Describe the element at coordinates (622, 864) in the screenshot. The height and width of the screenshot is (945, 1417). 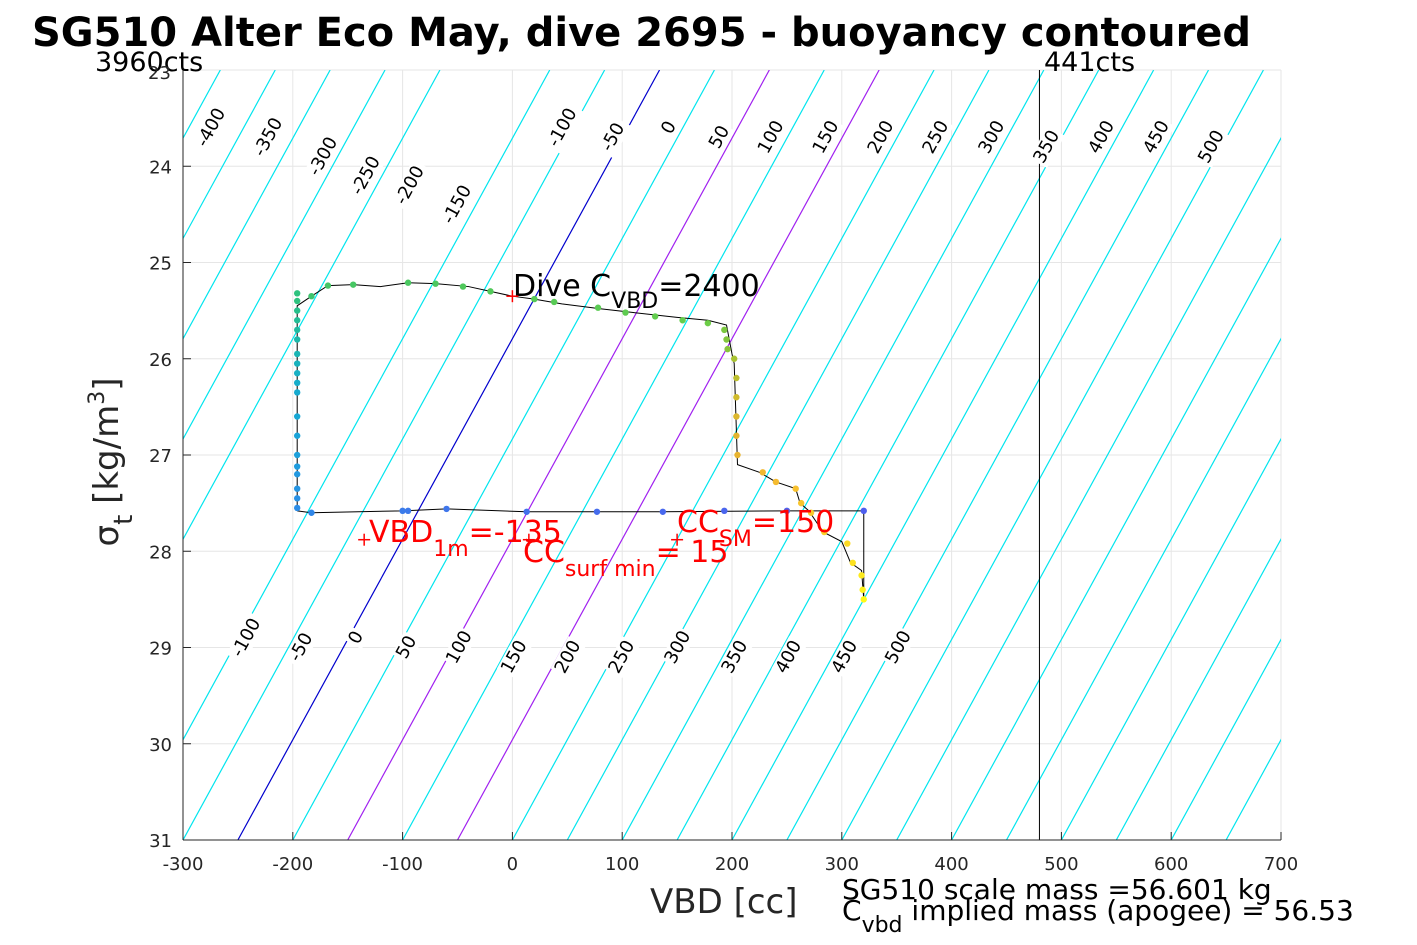
I see `x-tick-label: 100` at that location.